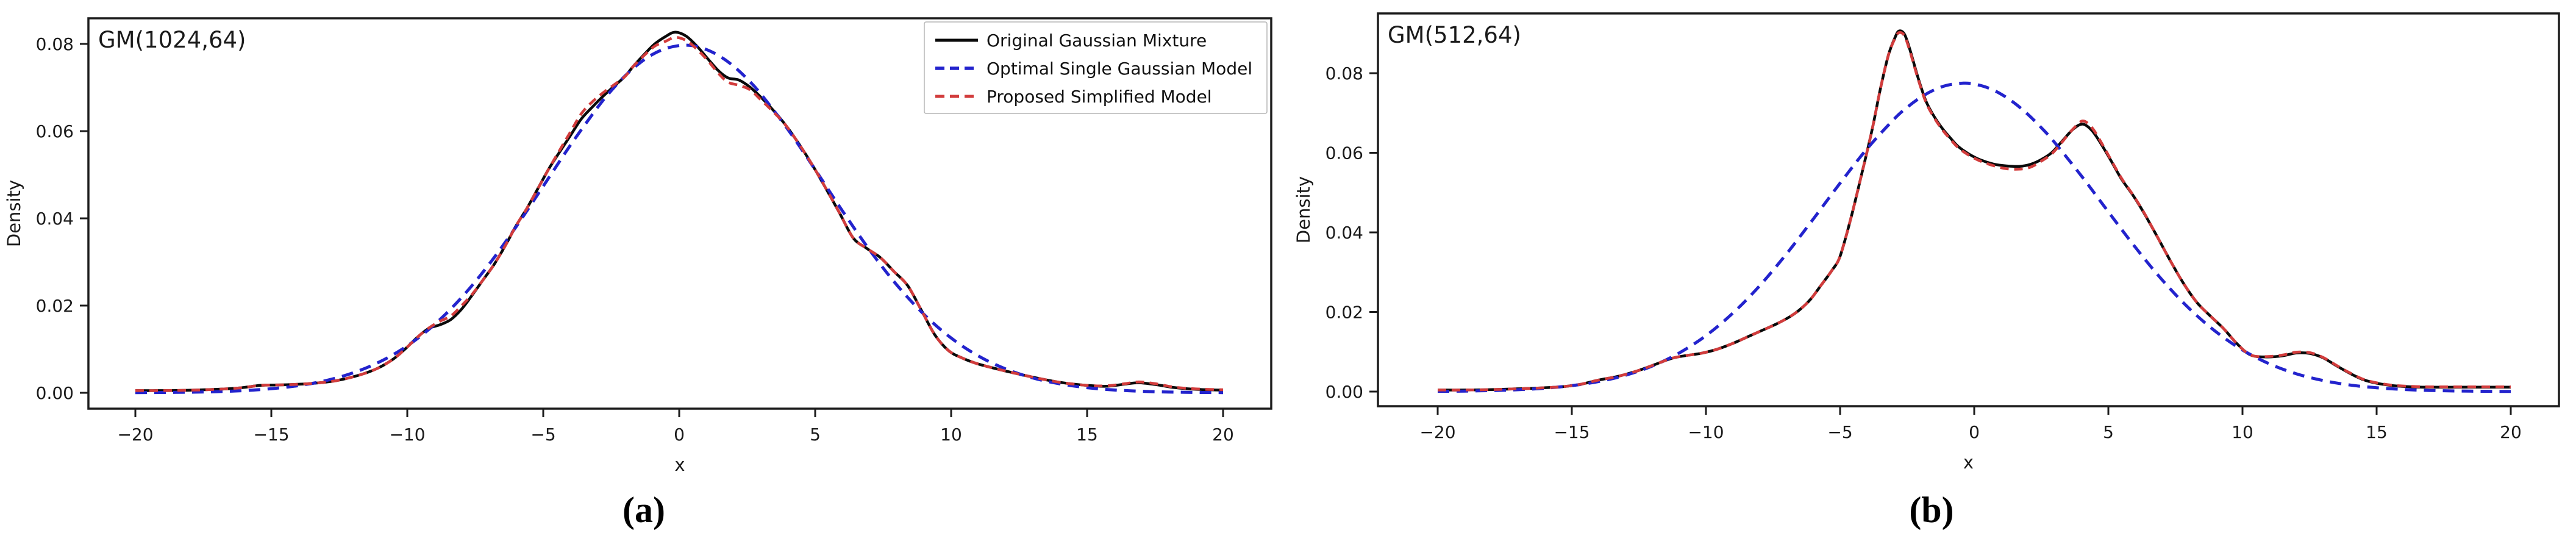 The image size is (2576, 552). What do you see at coordinates (1119, 69) in the screenshot?
I see `legend-label: Optimal Single Gaussian Model` at bounding box center [1119, 69].